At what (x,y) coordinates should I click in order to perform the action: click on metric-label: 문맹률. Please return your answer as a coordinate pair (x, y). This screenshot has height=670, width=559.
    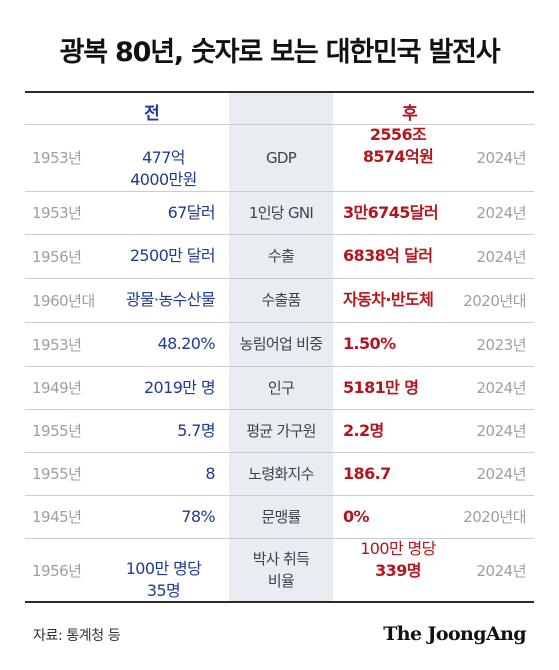
    Looking at the image, I should click on (281, 516).